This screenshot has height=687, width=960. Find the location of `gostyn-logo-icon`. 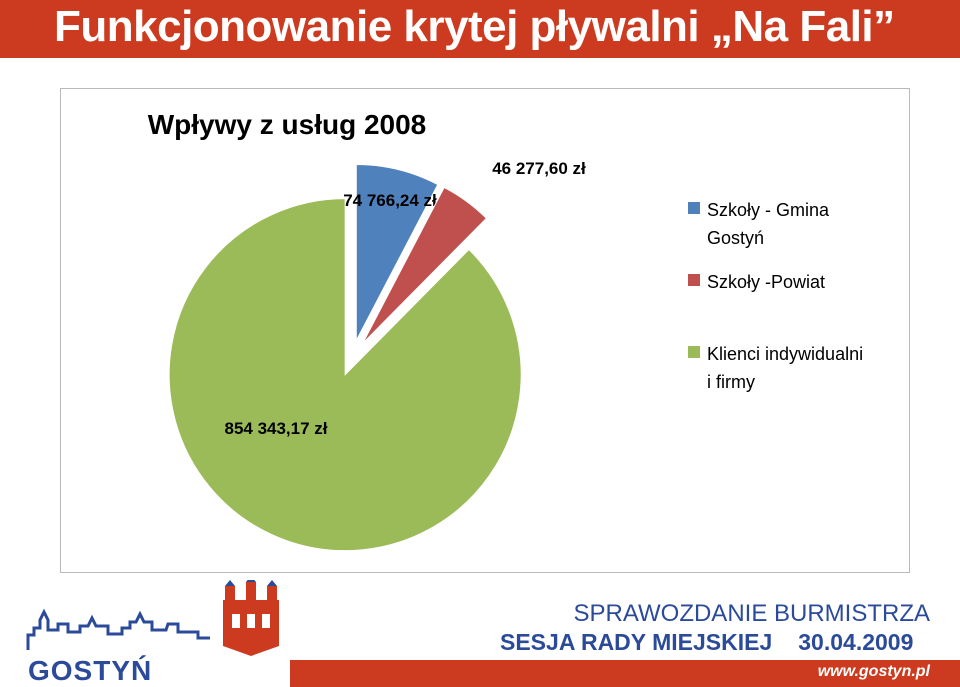

gostyn-logo-icon is located at coordinates (152, 618).